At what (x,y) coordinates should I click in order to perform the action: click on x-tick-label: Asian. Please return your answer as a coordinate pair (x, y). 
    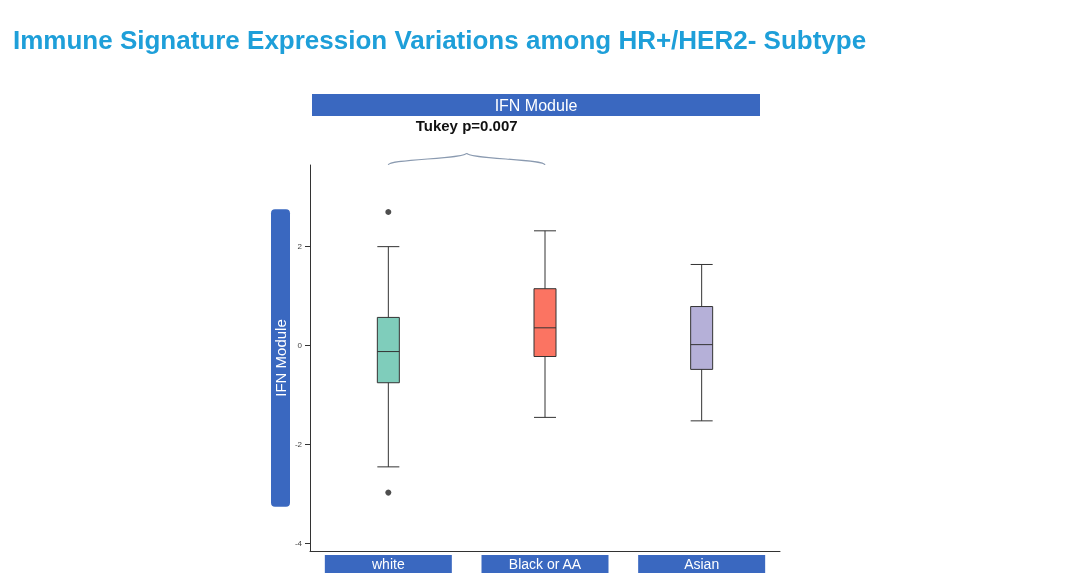
    Looking at the image, I should click on (702, 564).